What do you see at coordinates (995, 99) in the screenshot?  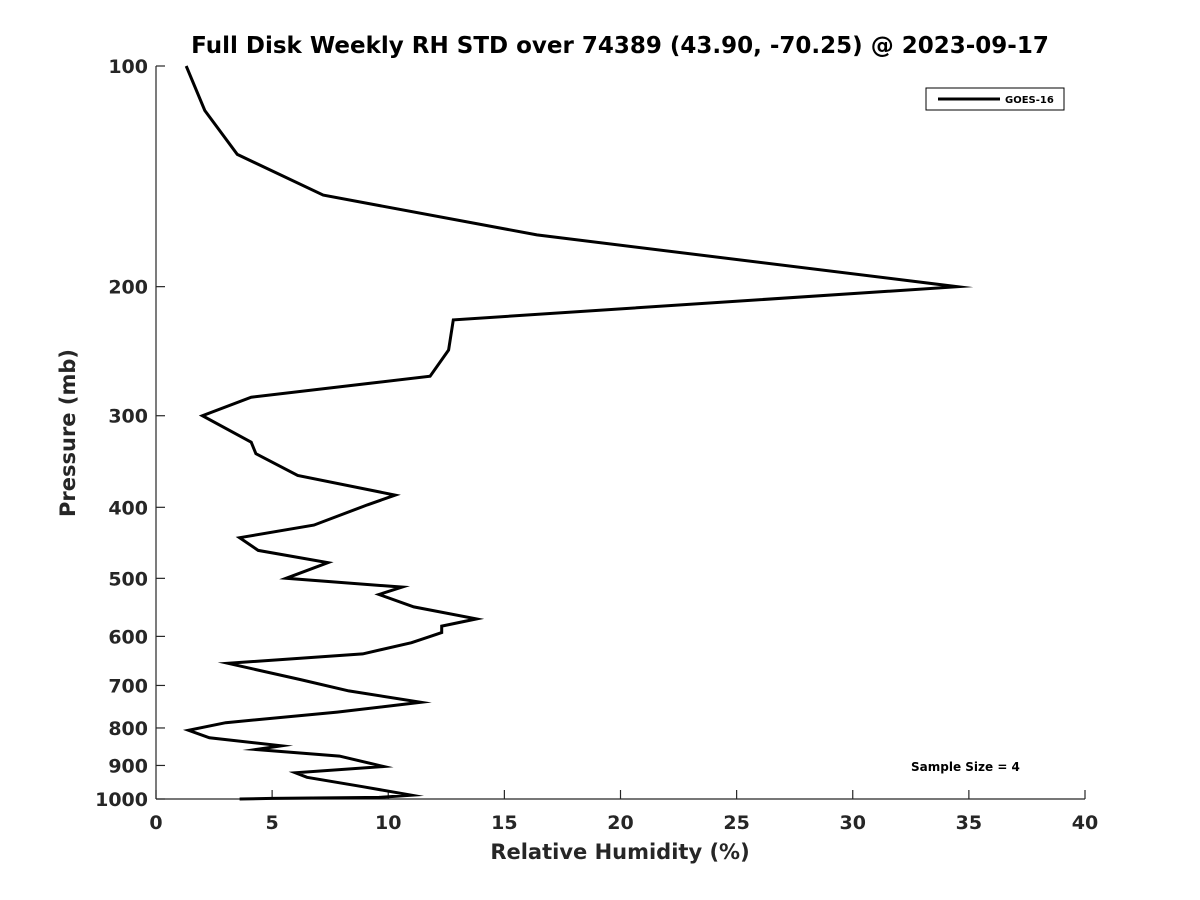 I see `legend: GOES-16` at bounding box center [995, 99].